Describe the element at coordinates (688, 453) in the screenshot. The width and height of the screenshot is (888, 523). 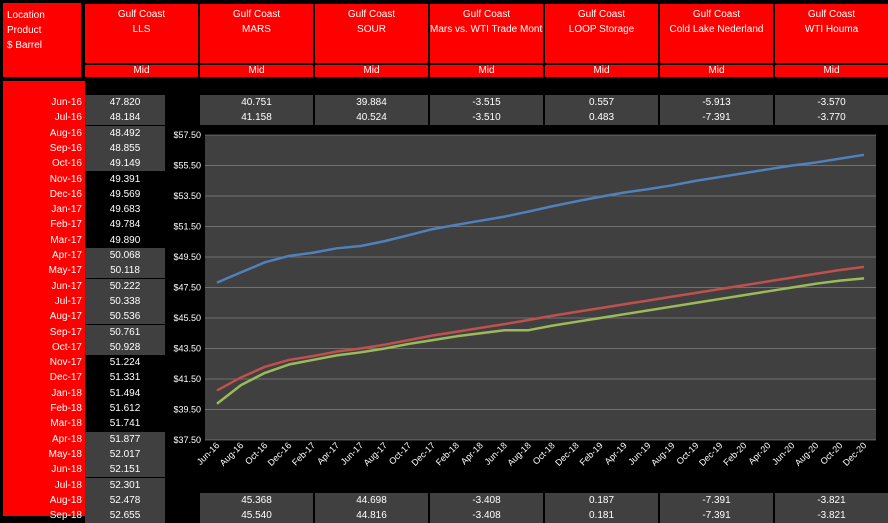
I see `x-tick-label: Oct-19` at that location.